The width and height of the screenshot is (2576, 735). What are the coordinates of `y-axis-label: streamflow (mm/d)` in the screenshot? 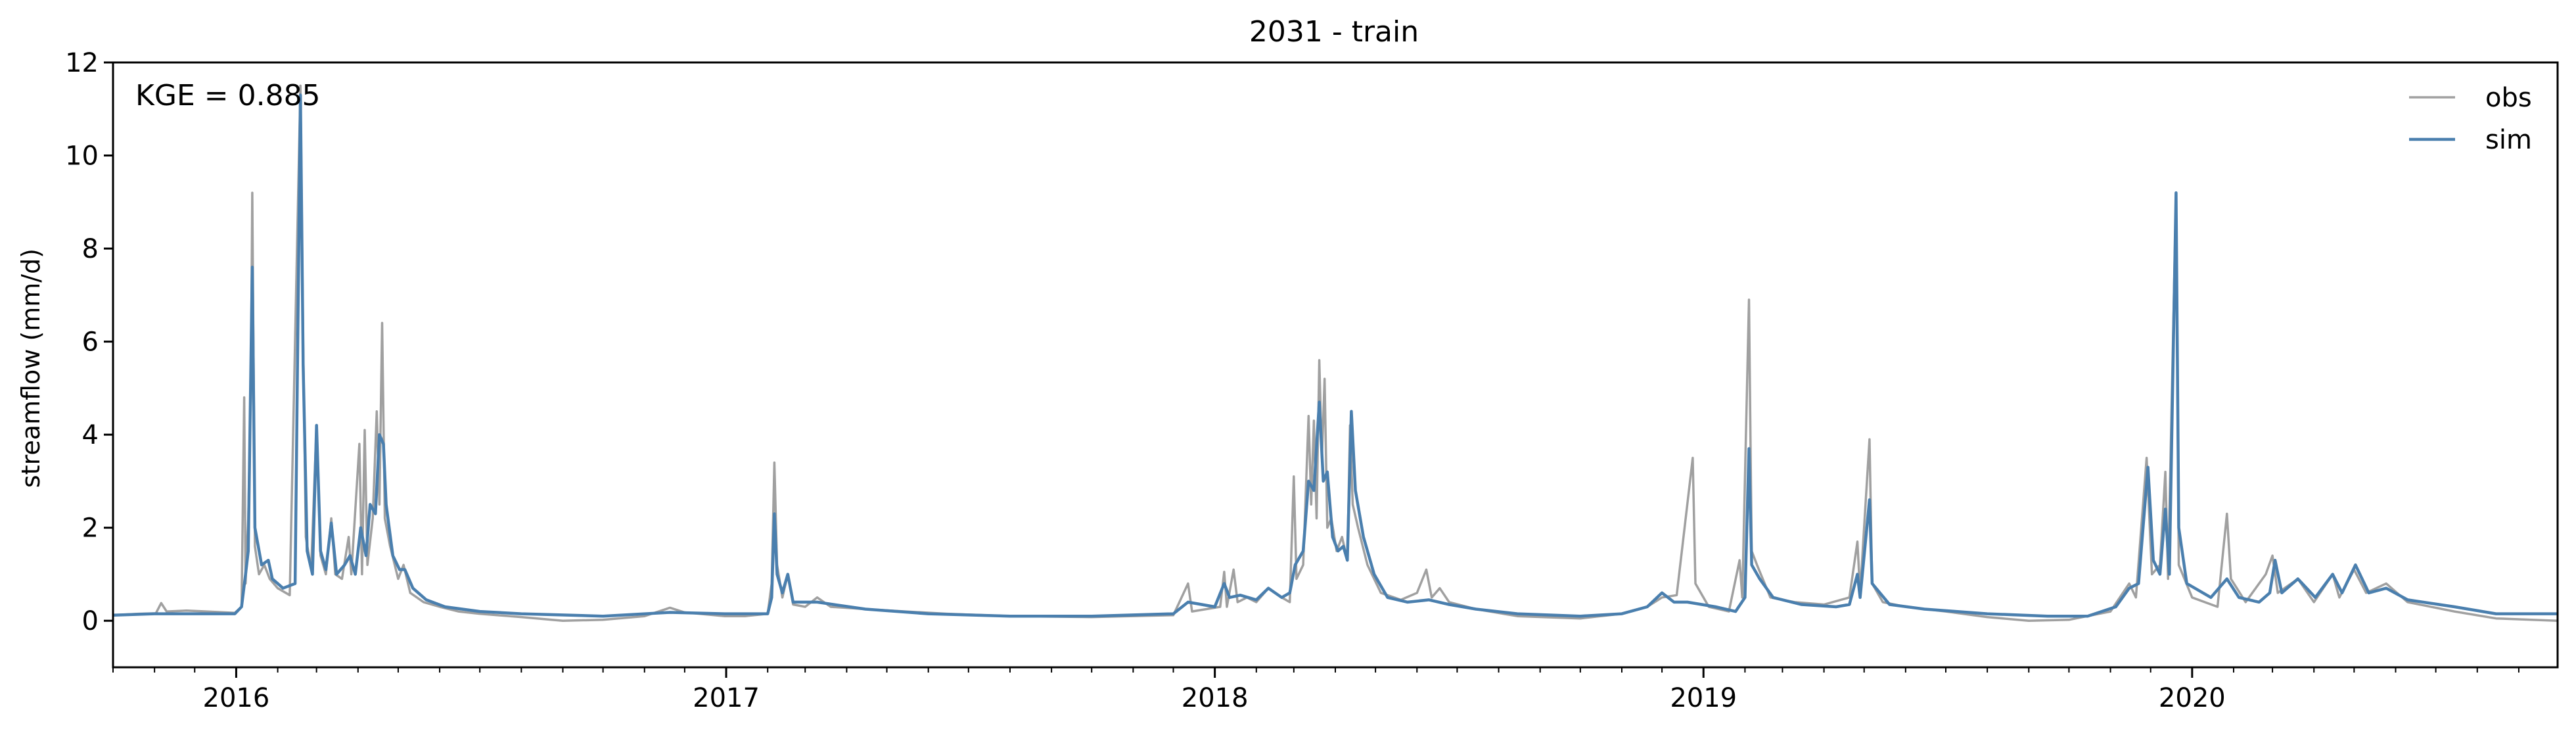 It's located at (31, 369).